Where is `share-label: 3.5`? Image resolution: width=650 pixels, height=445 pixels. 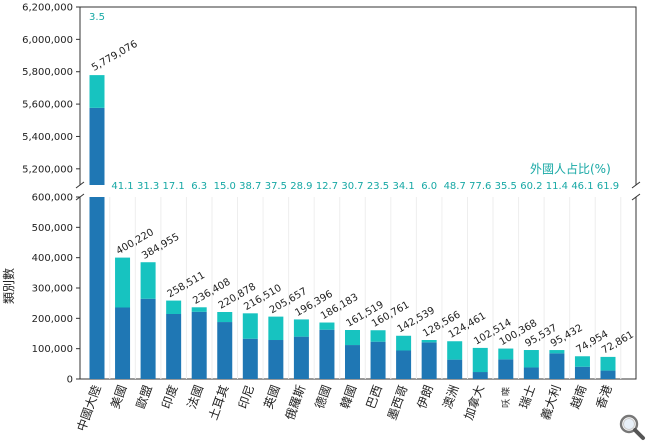
share-label: 3.5 is located at coordinates (97, 17).